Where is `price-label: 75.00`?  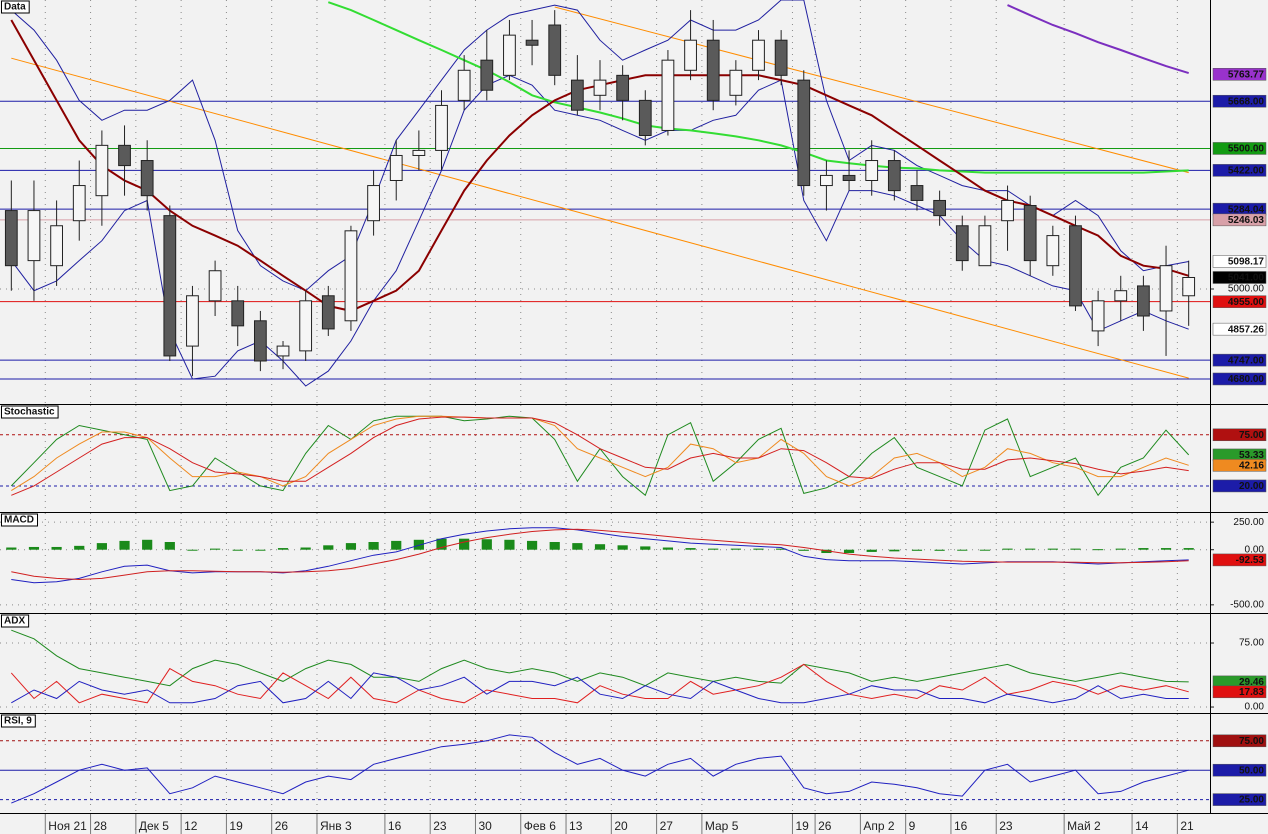 price-label: 75.00 is located at coordinates (1251, 741).